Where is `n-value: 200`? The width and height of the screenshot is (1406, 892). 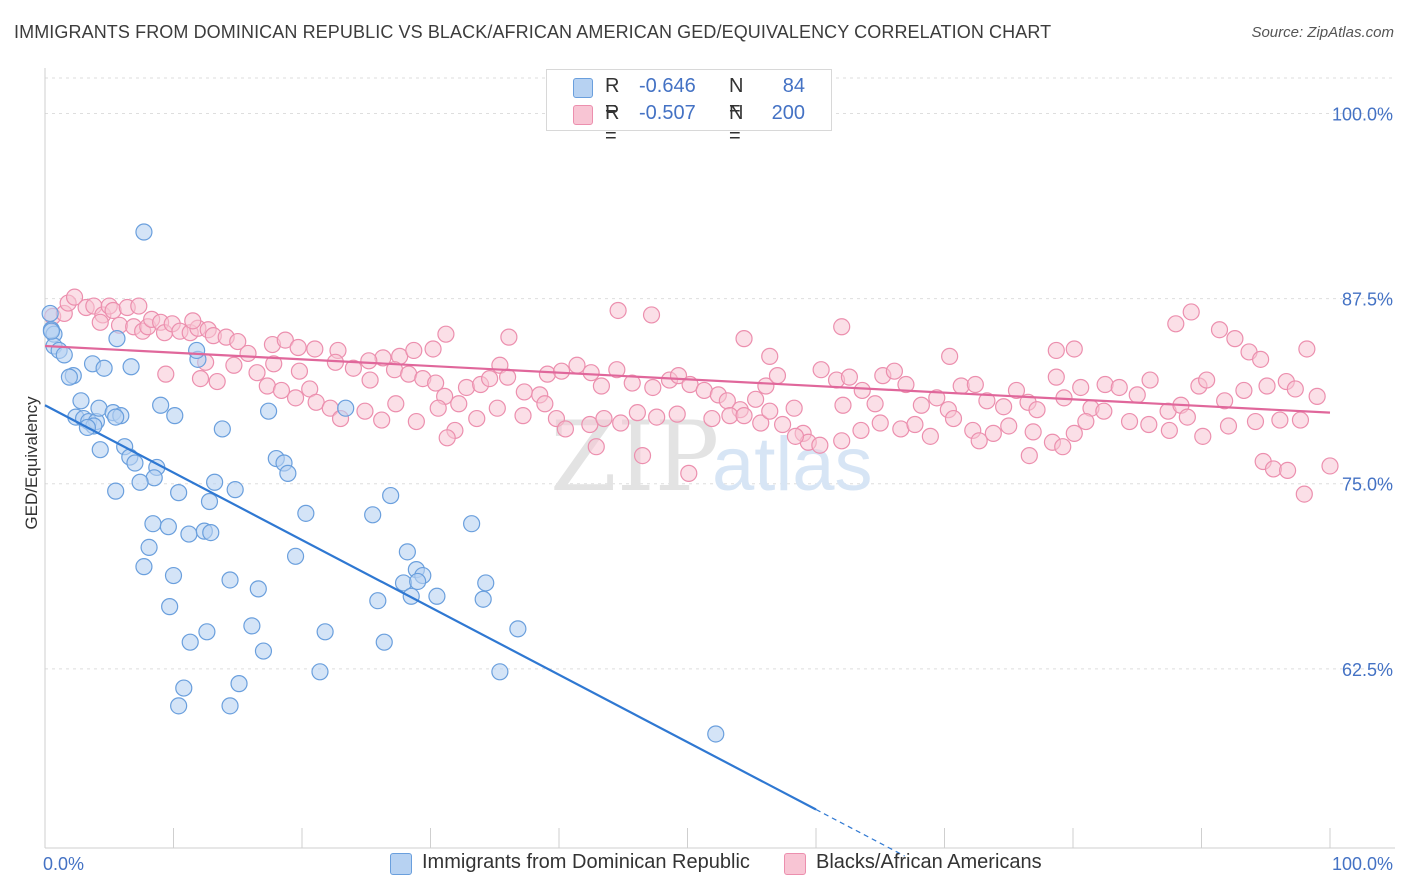
n-value: 200 is located at coordinates (788, 113).